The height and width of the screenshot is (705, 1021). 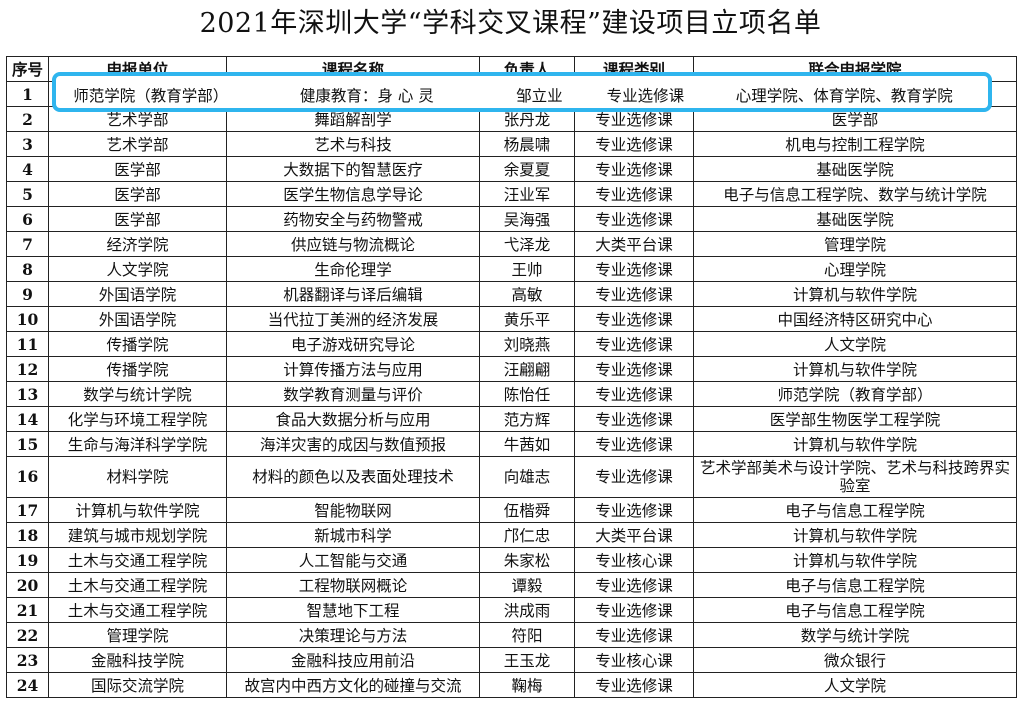 I want to click on cell-course: 决策理论与方法, so click(x=353, y=635).